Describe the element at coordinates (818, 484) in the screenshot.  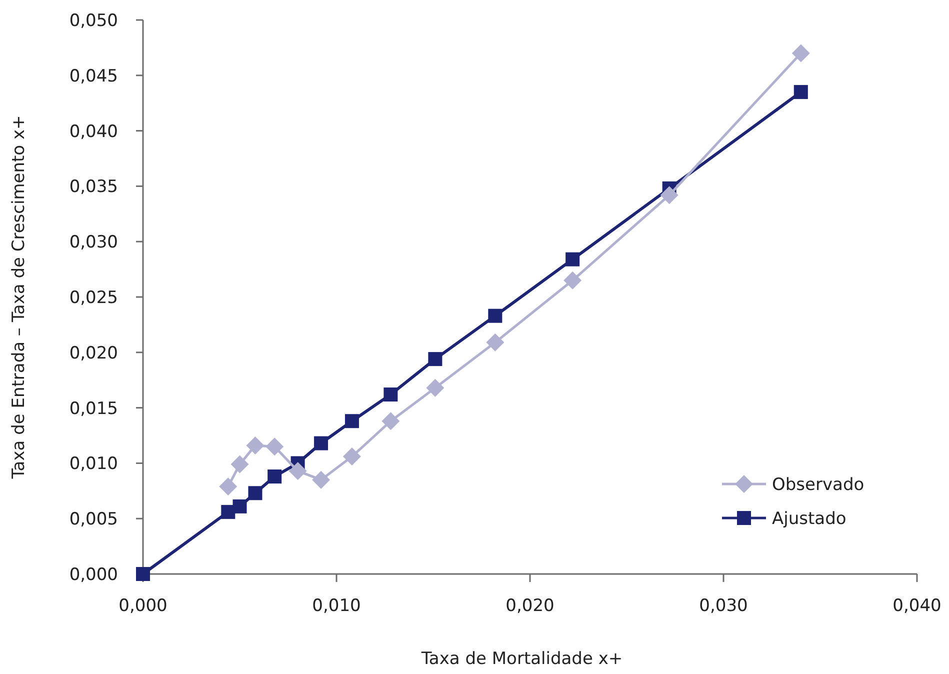
I see `legend-label: Observado` at that location.